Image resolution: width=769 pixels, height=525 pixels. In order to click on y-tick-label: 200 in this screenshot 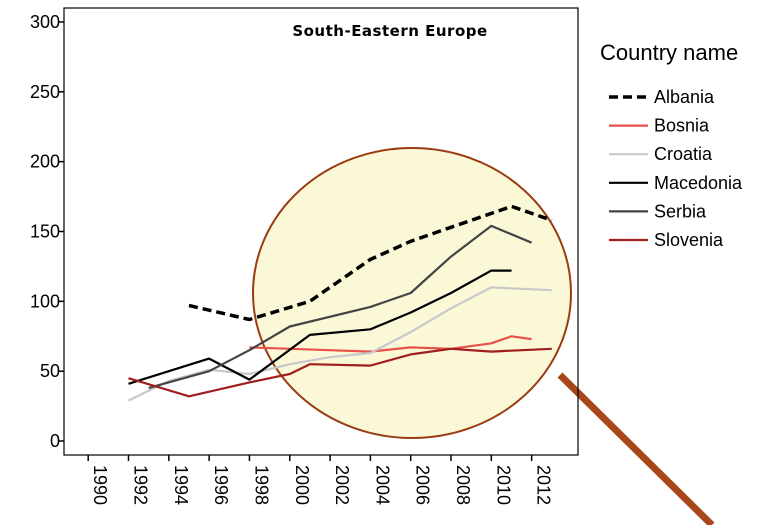, I will do `click(45, 162)`.